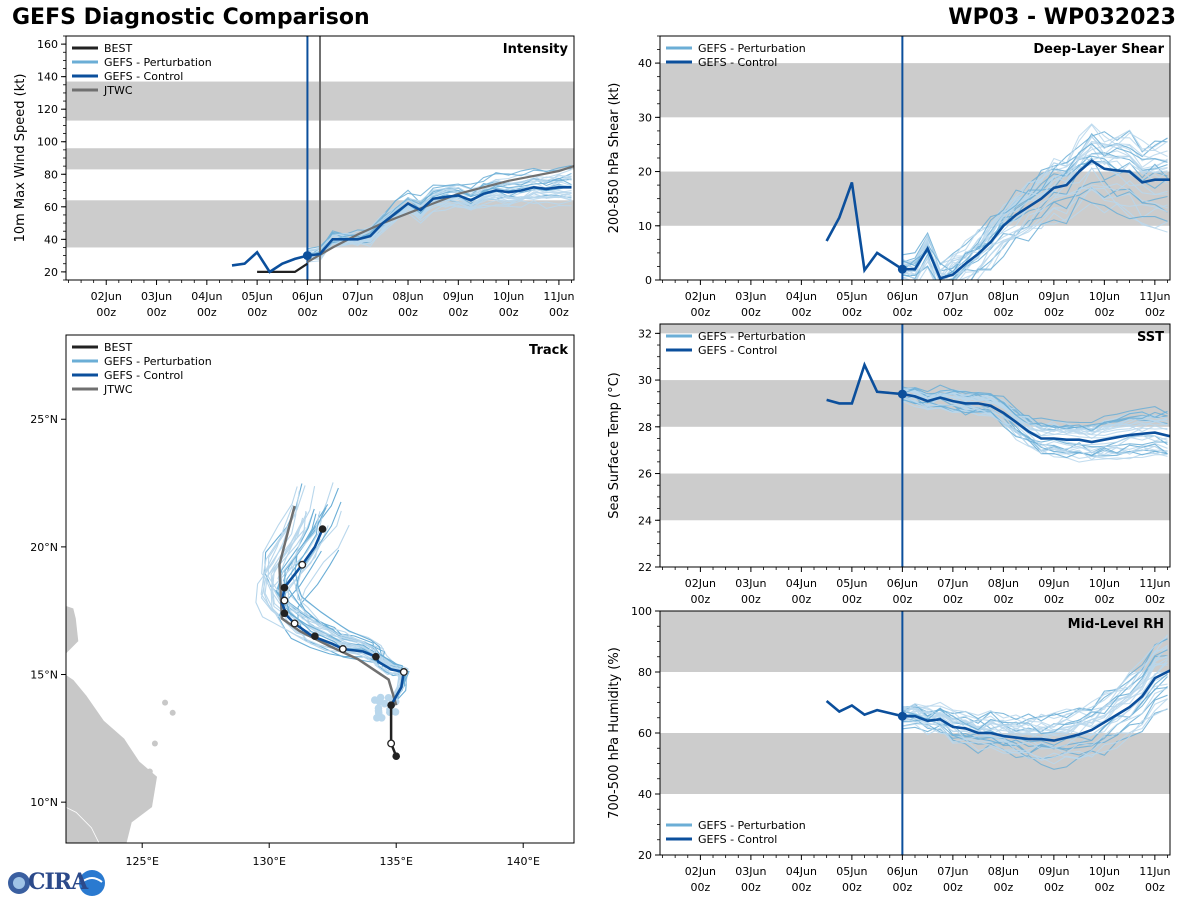  What do you see at coordinates (283, 267) in the screenshot?
I see `best-line` at bounding box center [283, 267].